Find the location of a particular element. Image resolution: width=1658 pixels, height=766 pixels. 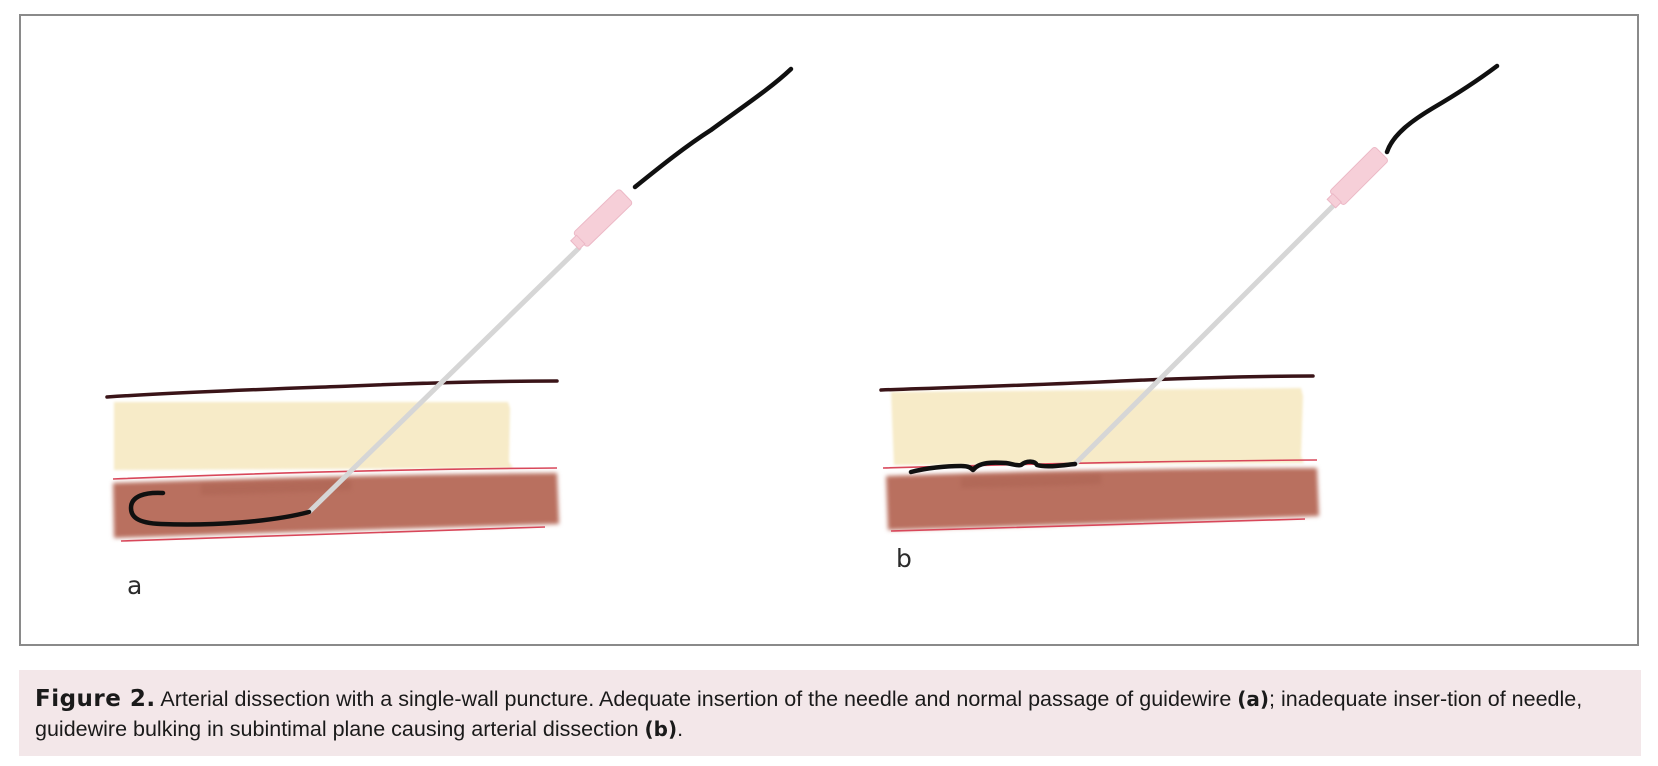

artery-bottom-edge-b is located at coordinates (1098, 525).